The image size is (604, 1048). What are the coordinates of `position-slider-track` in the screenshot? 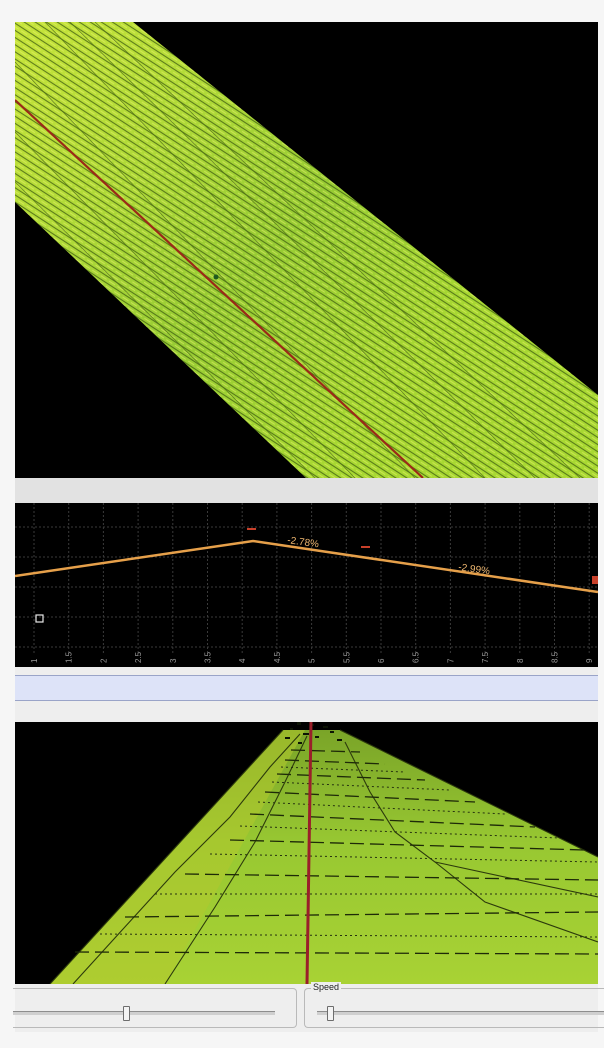 It's located at (144, 1013).